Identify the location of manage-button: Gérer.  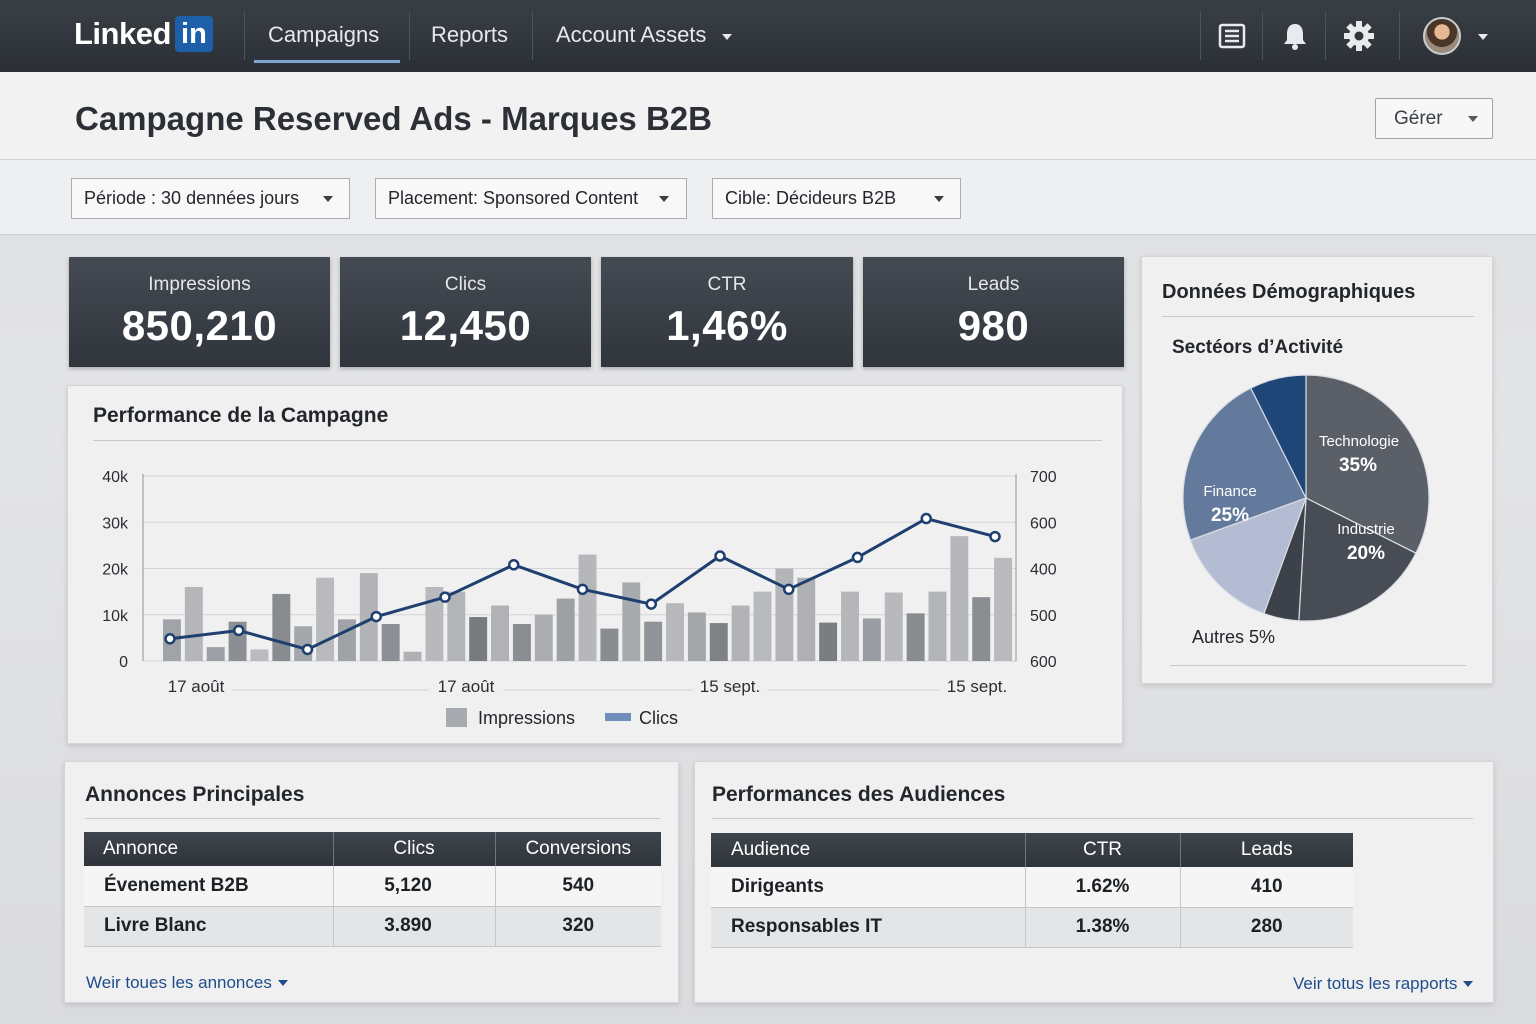
(1434, 118).